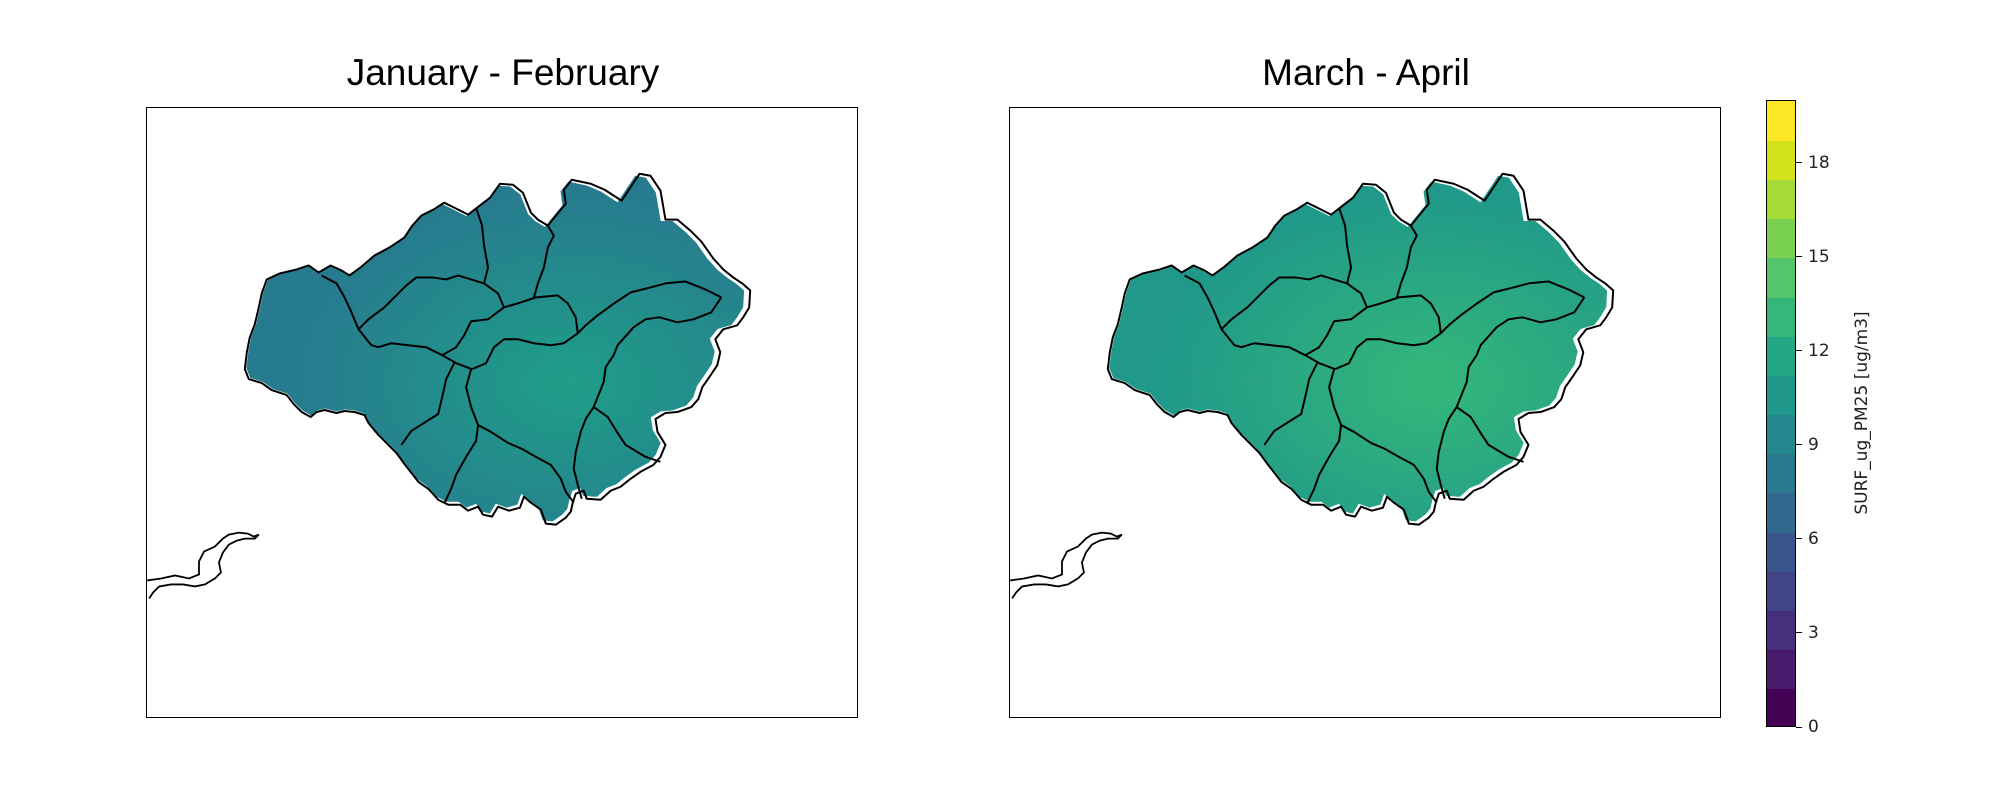 The width and height of the screenshot is (2008, 812). Describe the element at coordinates (1819, 350) in the screenshot. I see `colorbar-tick-label: 12` at that location.